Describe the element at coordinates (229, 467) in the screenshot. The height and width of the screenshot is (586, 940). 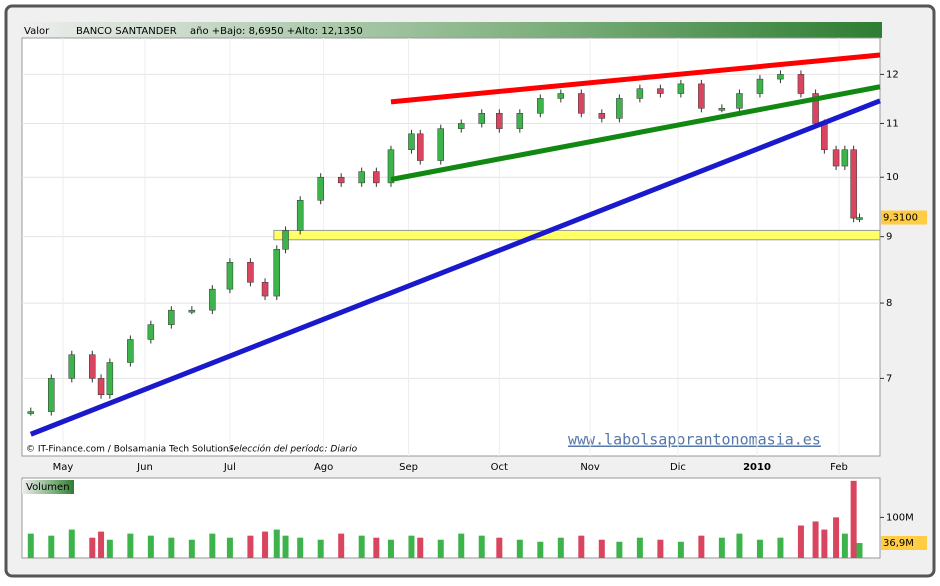
I see `x-tick-label: Jul` at that location.